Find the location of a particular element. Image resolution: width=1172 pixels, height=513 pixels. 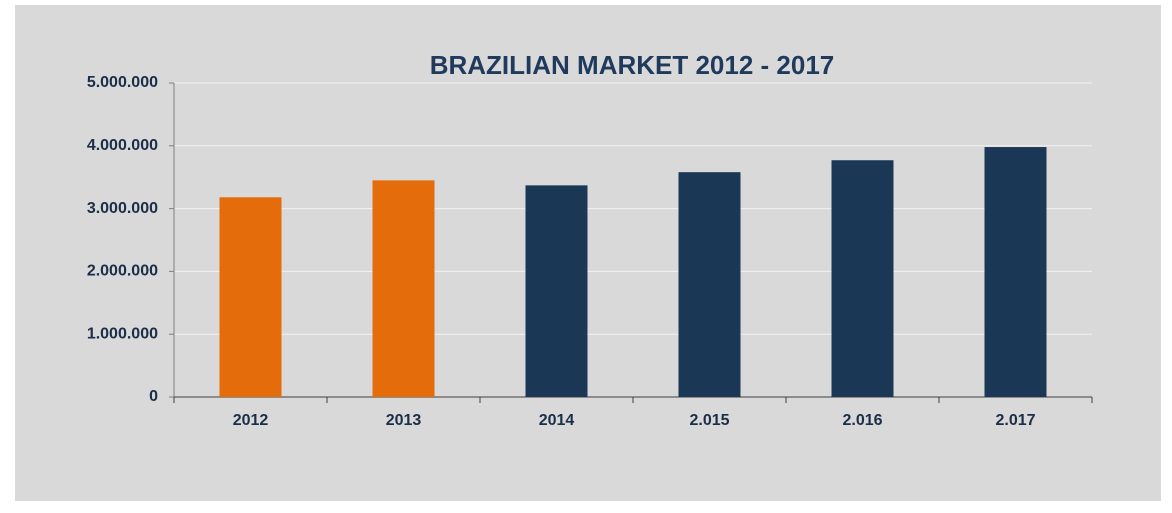

x-tick-label: 2014 is located at coordinates (557, 420).